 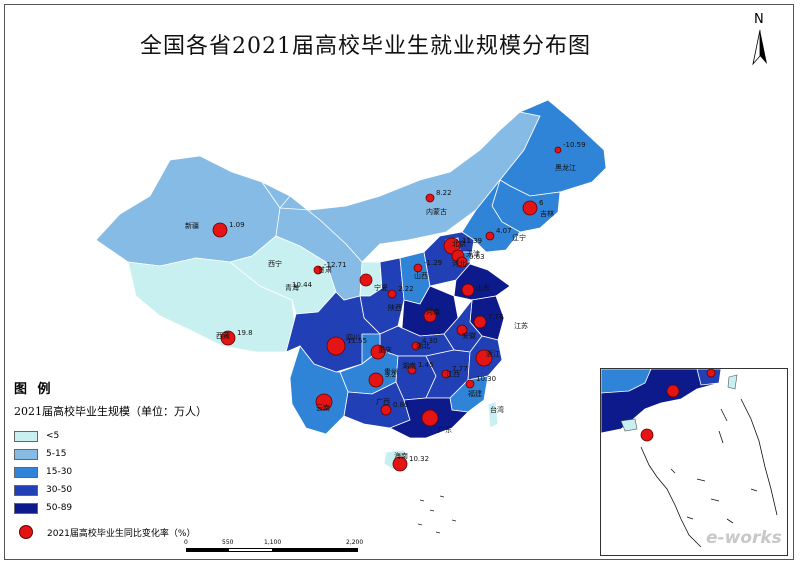 I want to click on province-label: 宁夏, so click(x=381, y=287).